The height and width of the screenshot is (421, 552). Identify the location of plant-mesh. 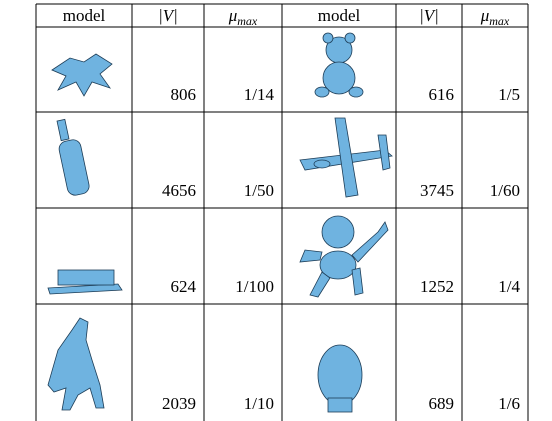
(82, 75).